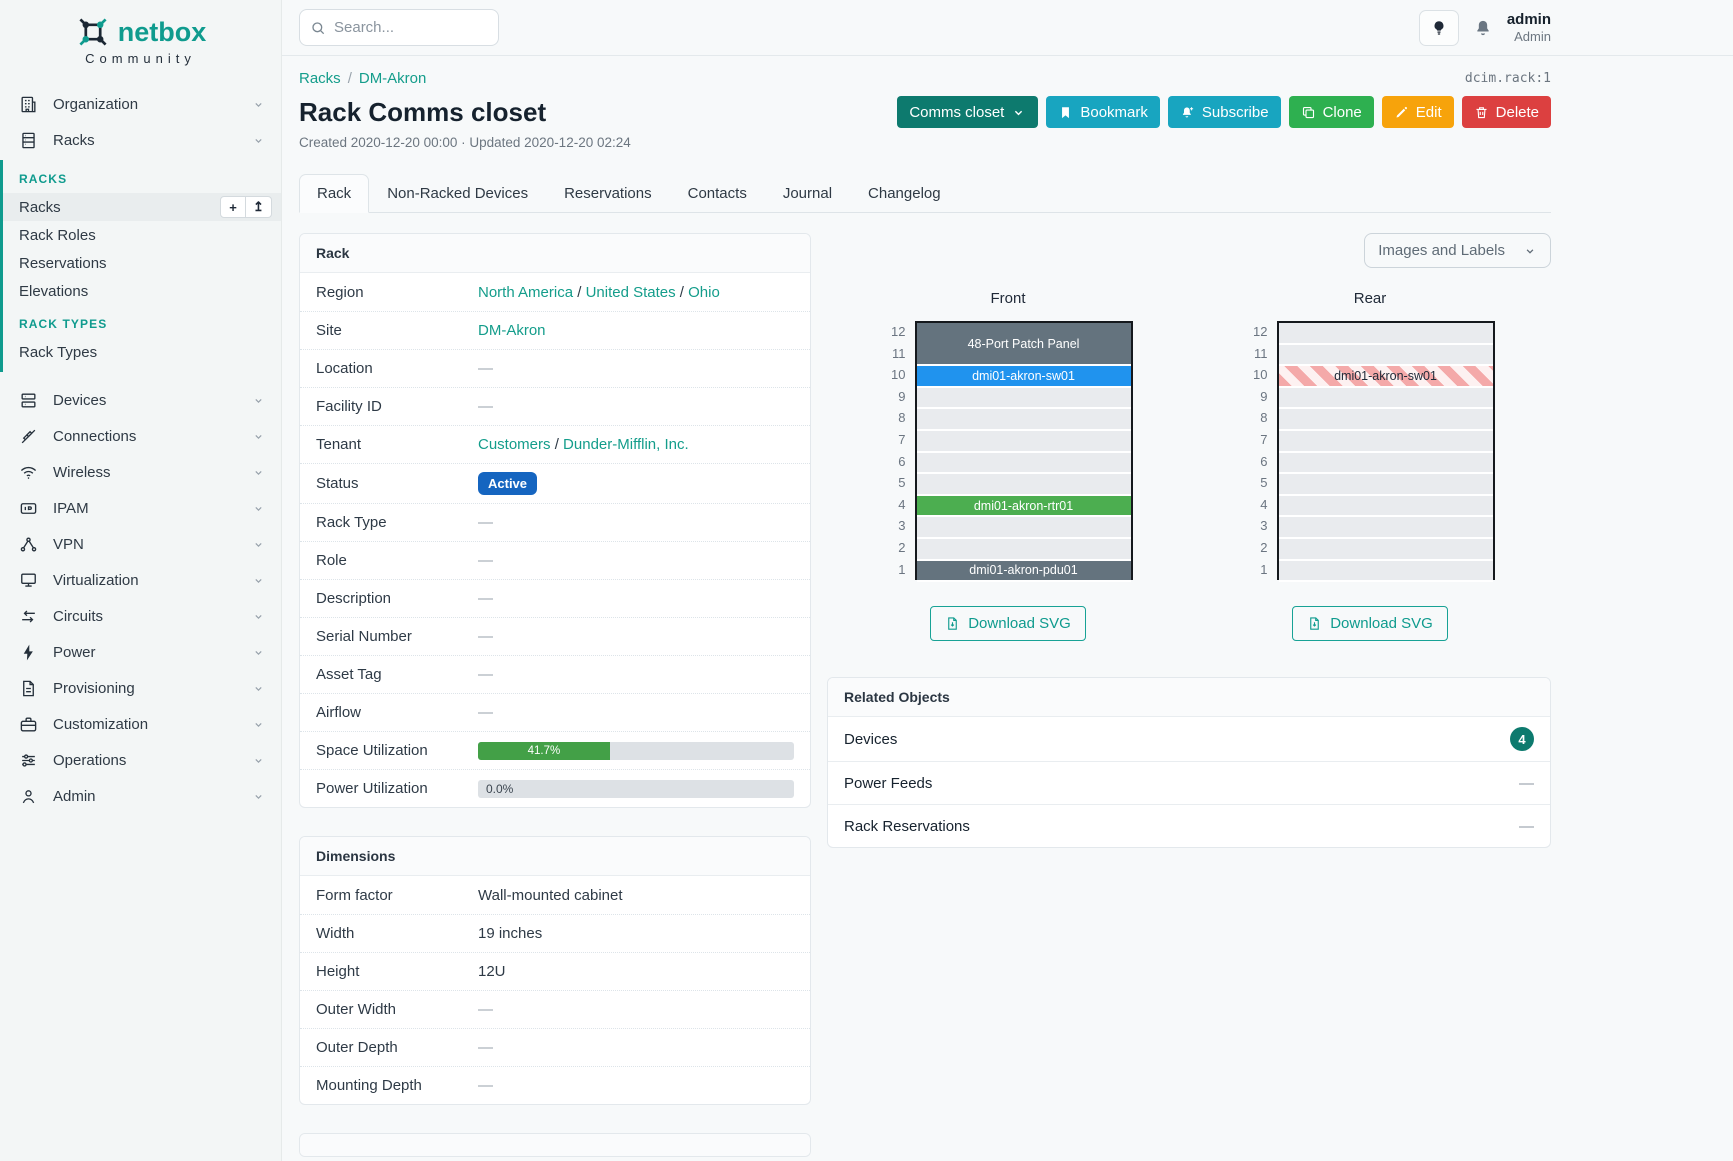 This screenshot has width=1733, height=1161. What do you see at coordinates (80, 400) in the screenshot?
I see `sidebar-item-label: Devices` at bounding box center [80, 400].